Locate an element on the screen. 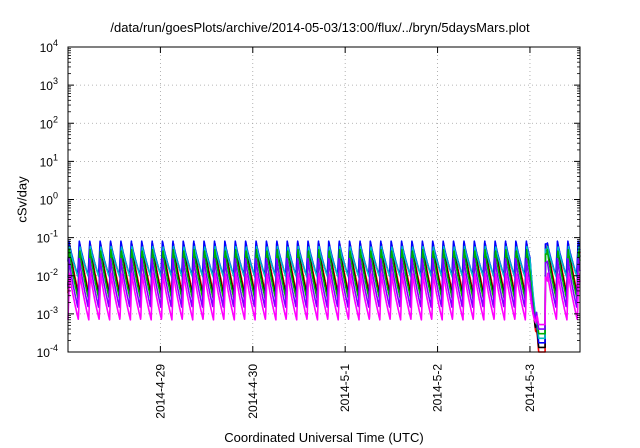 This screenshot has width=640, height=448. x-tick-label: 2014-5-3 is located at coordinates (530, 388).